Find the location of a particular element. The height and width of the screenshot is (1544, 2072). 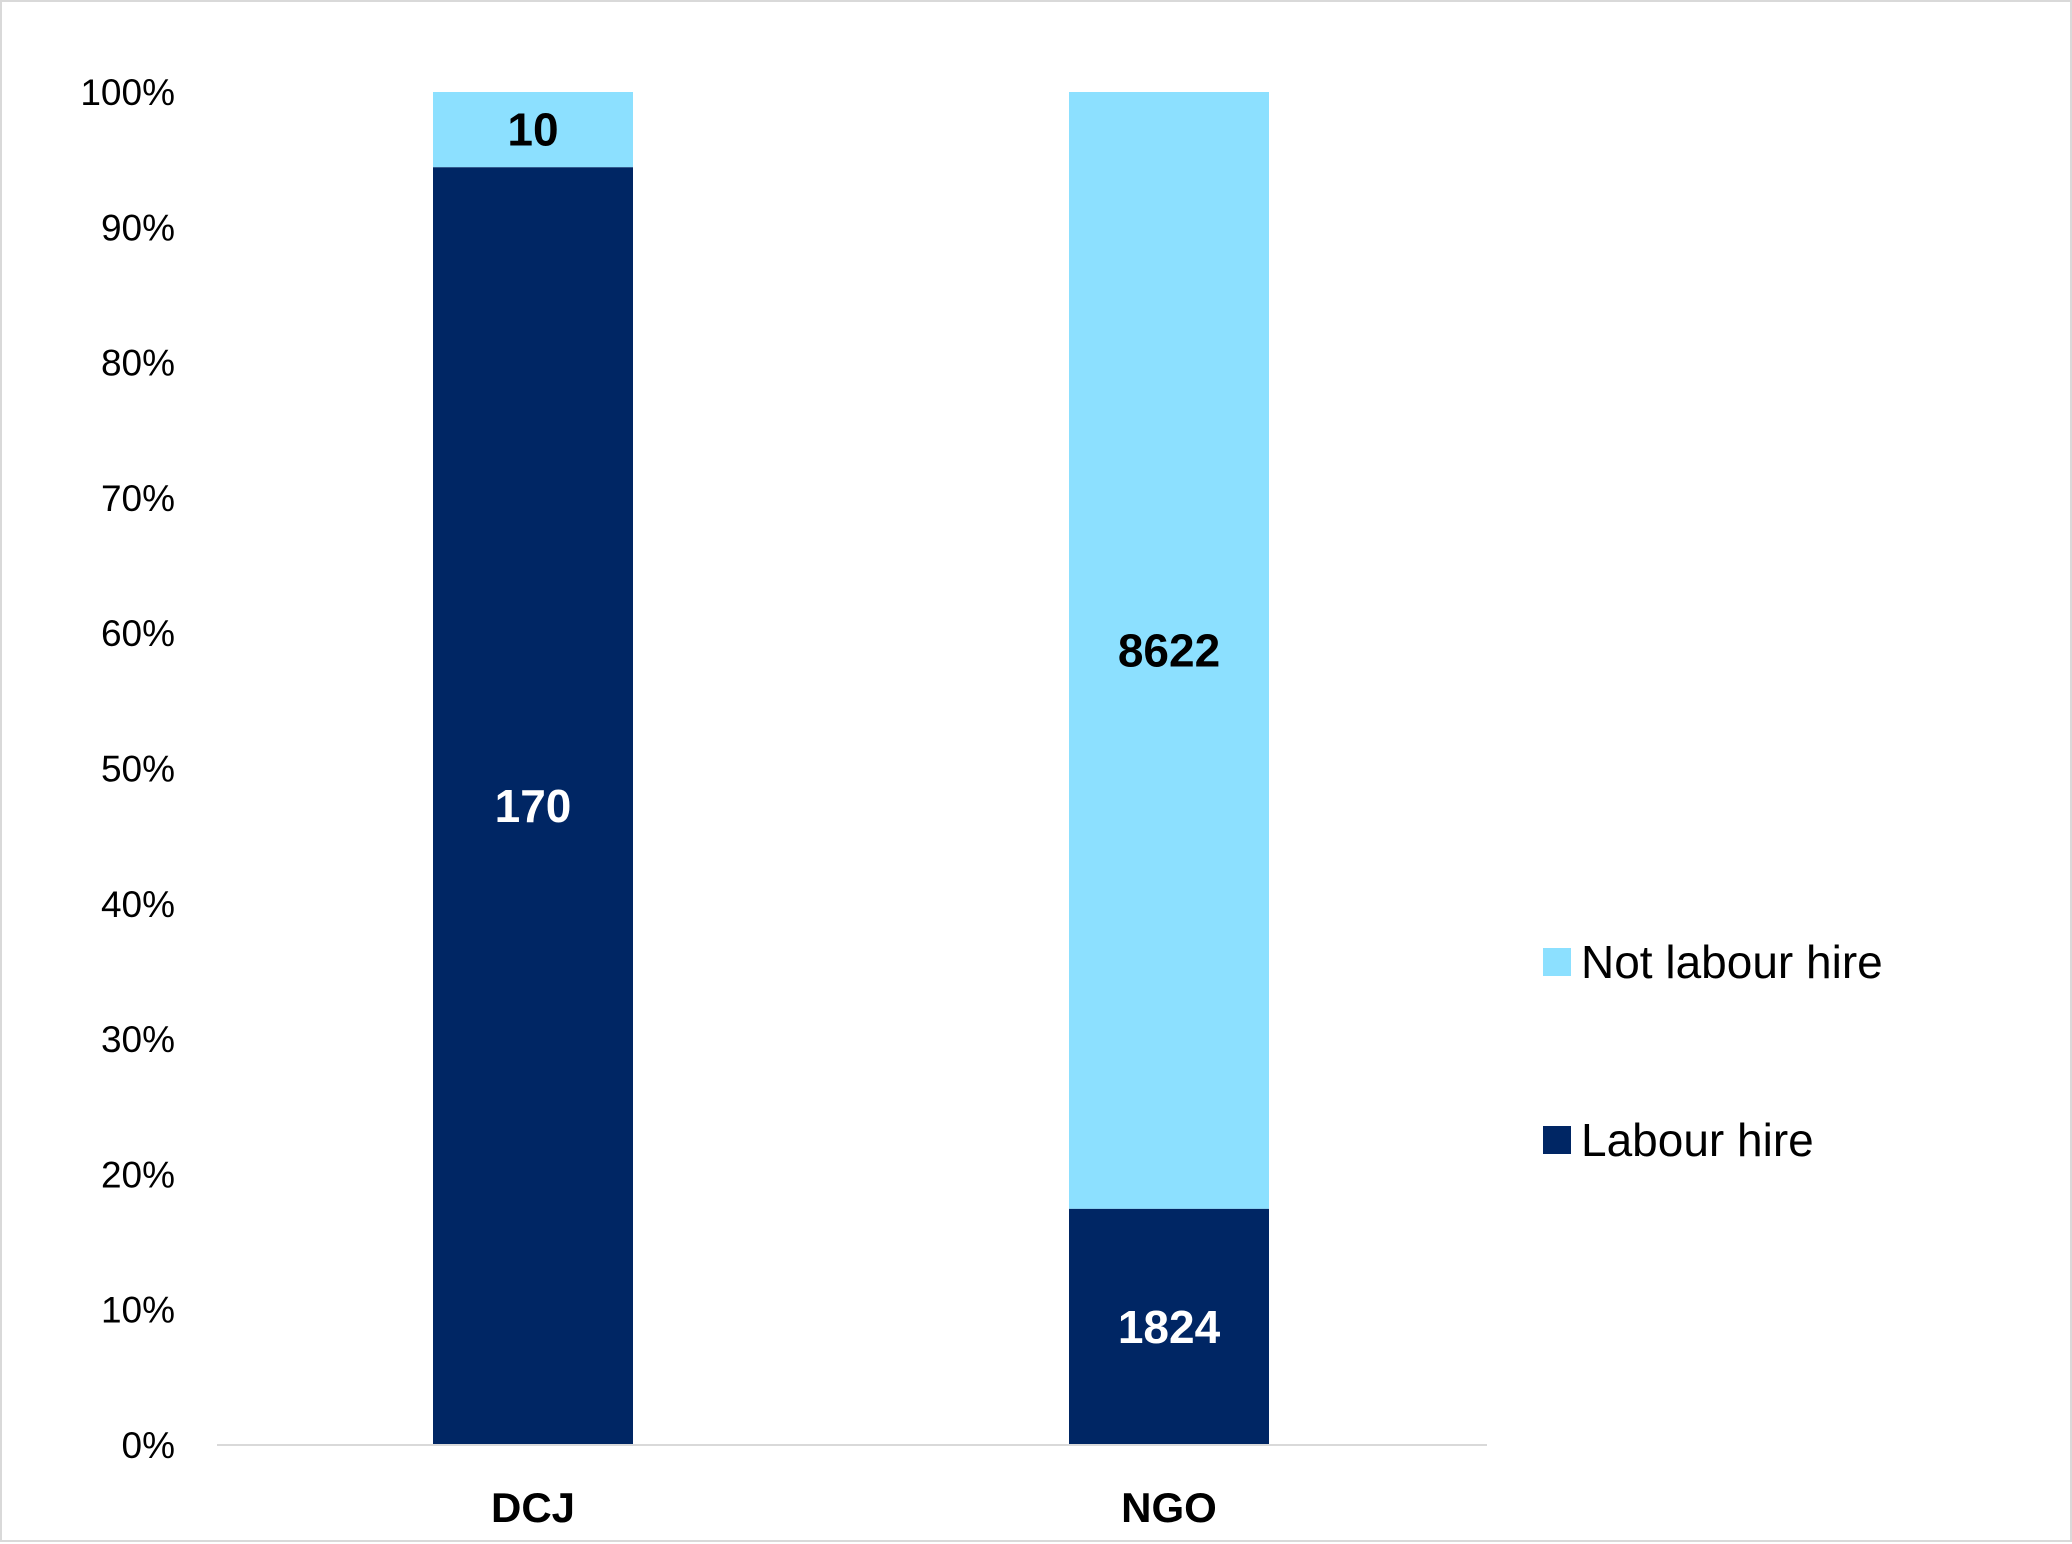

legend-label: Not labour hire is located at coordinates (1732, 962).